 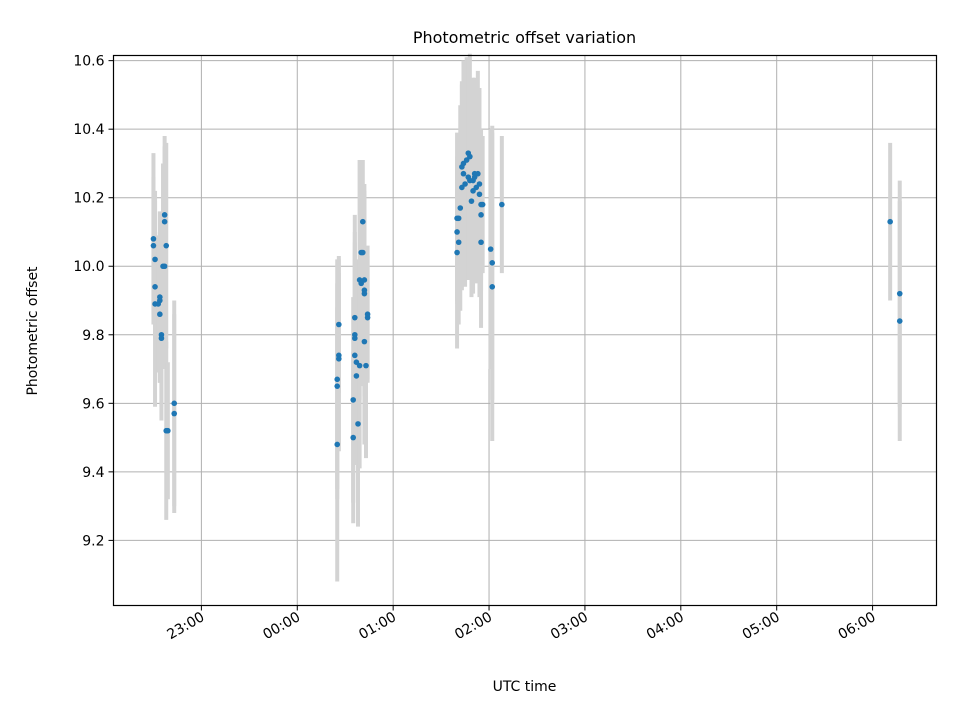 What do you see at coordinates (93, 473) in the screenshot?
I see `y-tick-label: 9.4` at bounding box center [93, 473].